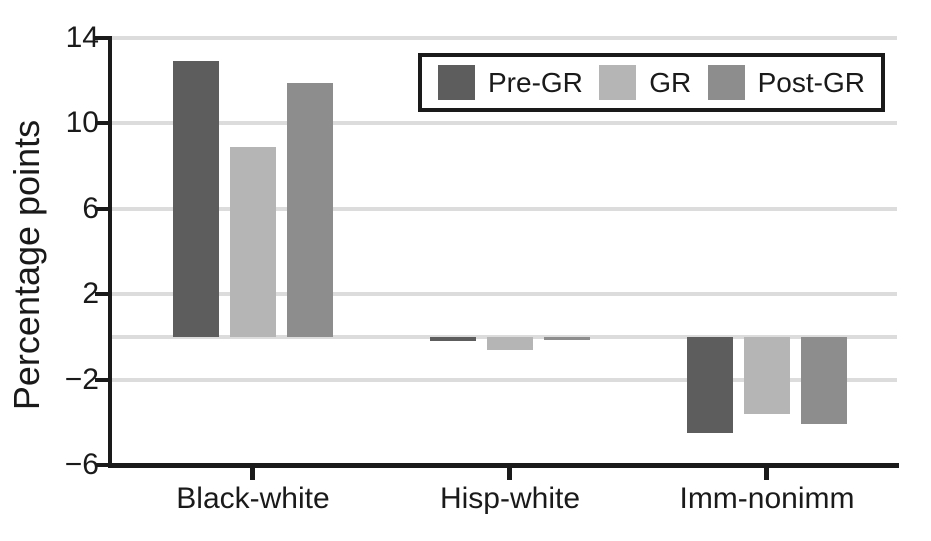  Describe the element at coordinates (90, 208) in the screenshot. I see `y-tick-label-6: 6` at that location.